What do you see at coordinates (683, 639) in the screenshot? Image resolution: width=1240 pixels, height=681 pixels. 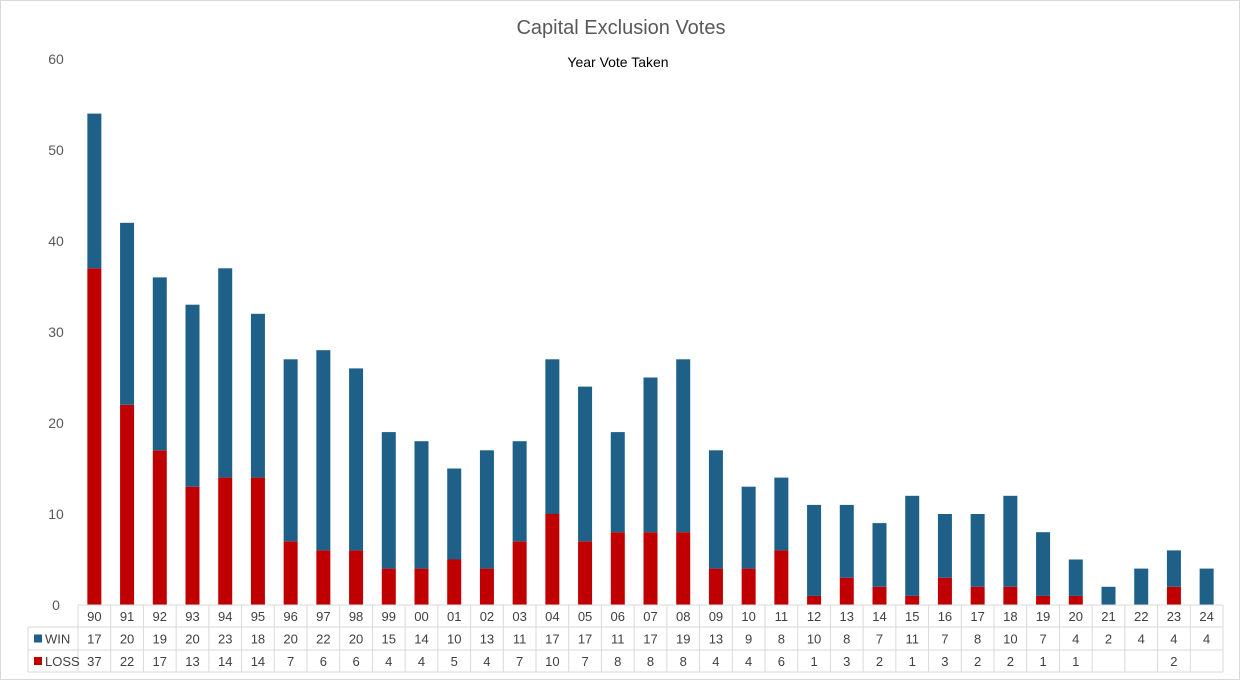 I see `data-label-win: 19` at bounding box center [683, 639].